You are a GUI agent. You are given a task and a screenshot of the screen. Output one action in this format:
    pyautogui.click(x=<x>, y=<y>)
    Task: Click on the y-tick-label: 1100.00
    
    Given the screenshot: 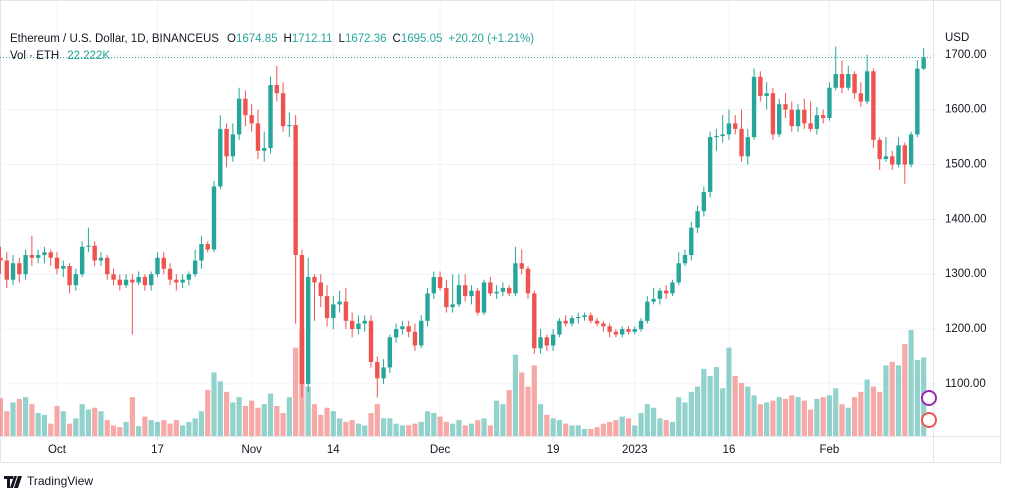 What is the action you would take?
    pyautogui.click(x=965, y=384)
    